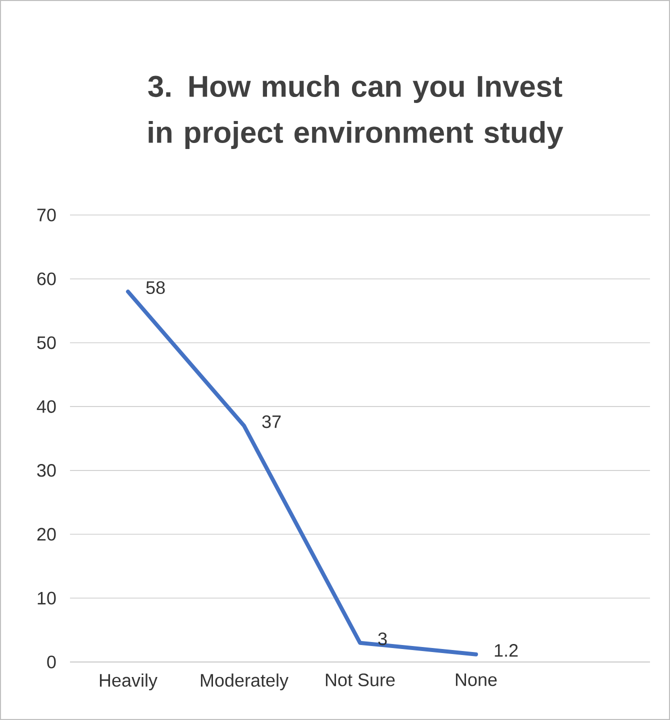 Image resolution: width=670 pixels, height=720 pixels. Describe the element at coordinates (46, 279) in the screenshot. I see `y-tick-label: 60` at that location.